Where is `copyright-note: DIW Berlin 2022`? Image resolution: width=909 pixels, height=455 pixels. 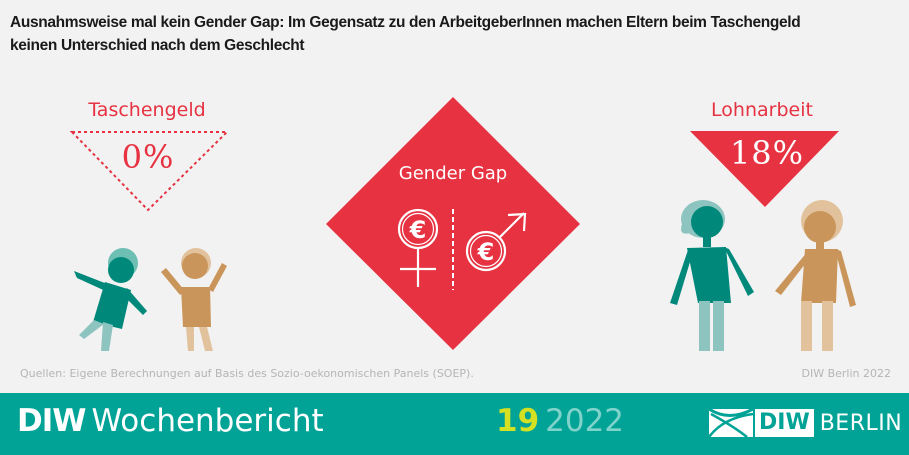 copyright-note: DIW Berlin 2022 is located at coordinates (846, 373).